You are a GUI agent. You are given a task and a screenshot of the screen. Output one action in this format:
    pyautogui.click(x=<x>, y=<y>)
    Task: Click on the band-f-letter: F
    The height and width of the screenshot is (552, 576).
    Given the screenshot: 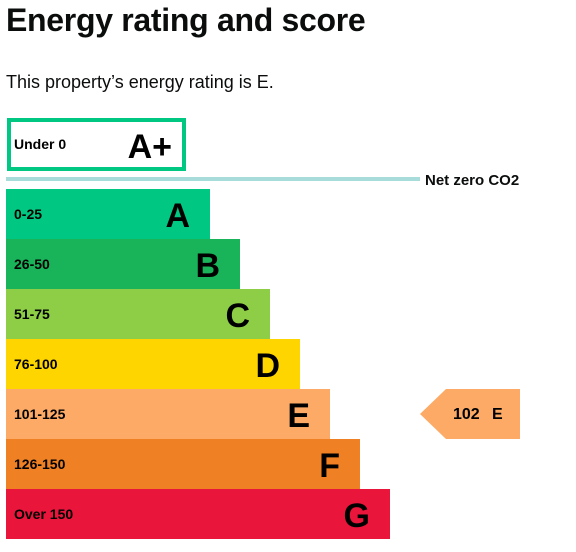 What is the action you would take?
    pyautogui.click(x=329, y=466)
    